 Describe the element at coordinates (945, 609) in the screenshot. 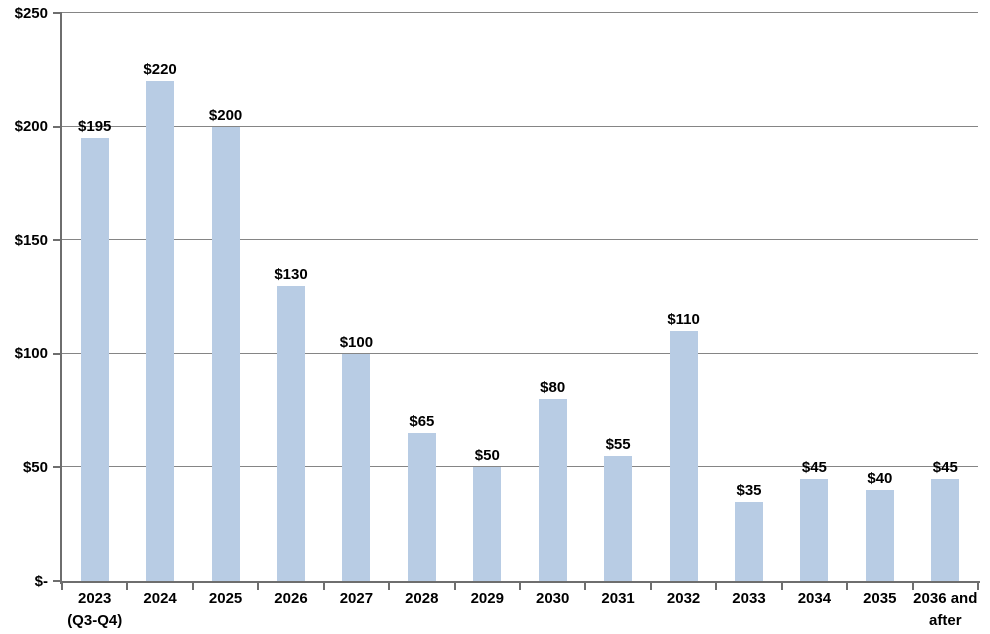

I see `x-axis-label: 2036 and after` at that location.